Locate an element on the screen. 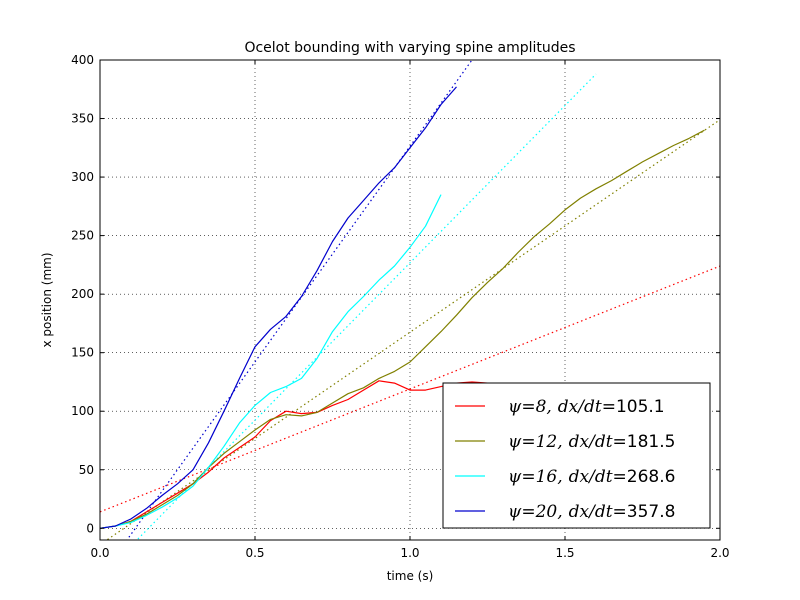 This screenshot has height=600, width=800. legend-item: ψ=20, dx/dt=357.8 is located at coordinates (565, 512).